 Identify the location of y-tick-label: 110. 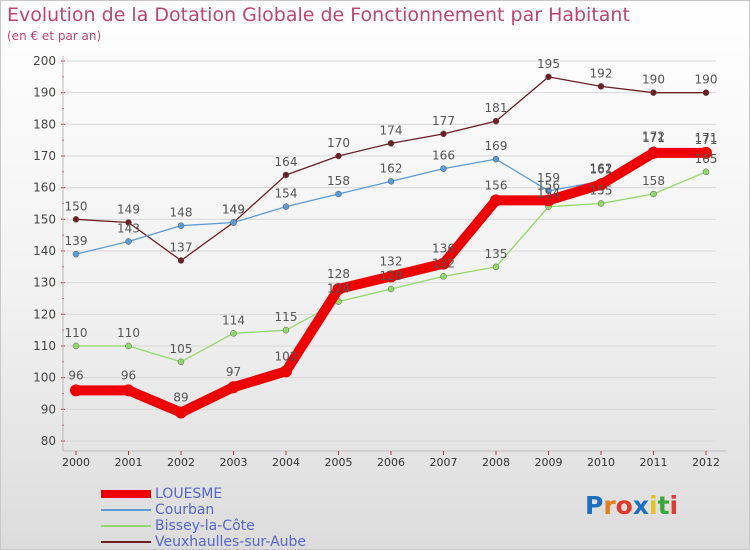
(44, 346).